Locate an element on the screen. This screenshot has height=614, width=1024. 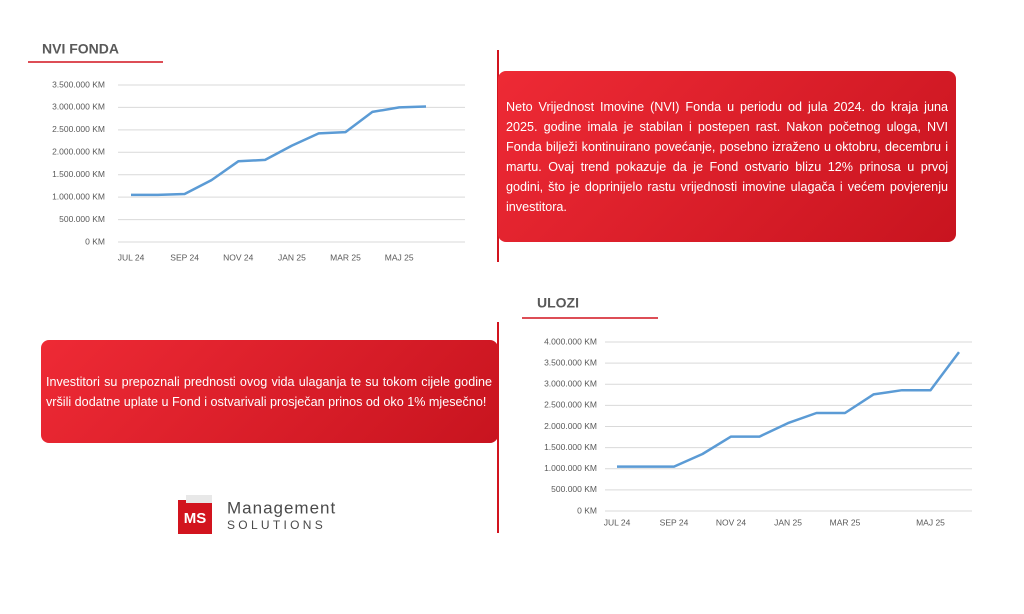
logo-mark: MS is located at coordinates (195, 518).